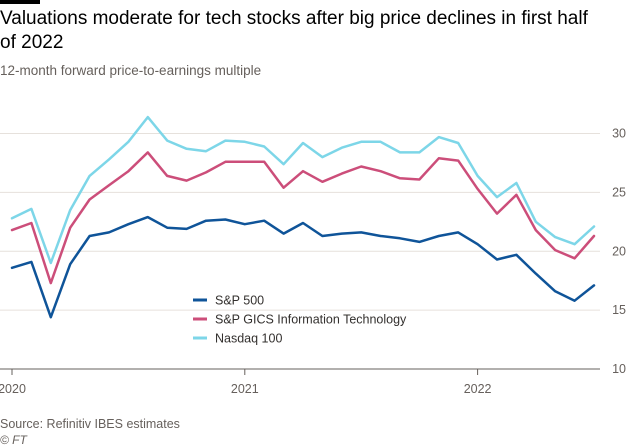 This screenshot has width=630, height=447. Describe the element at coordinates (619, 251) in the screenshot. I see `y-tick-label-20: 20` at that location.